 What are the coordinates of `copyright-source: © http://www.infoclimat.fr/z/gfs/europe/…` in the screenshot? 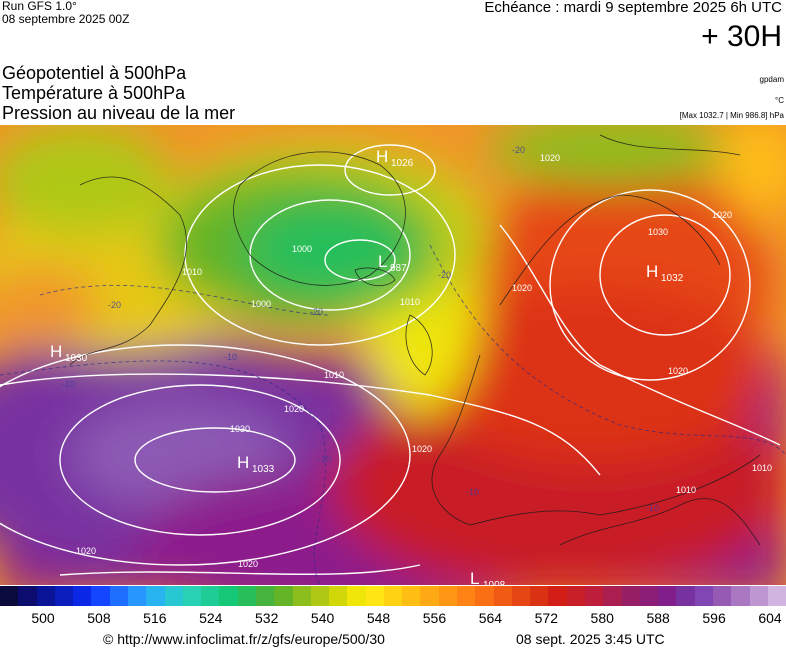 It's located at (244, 639).